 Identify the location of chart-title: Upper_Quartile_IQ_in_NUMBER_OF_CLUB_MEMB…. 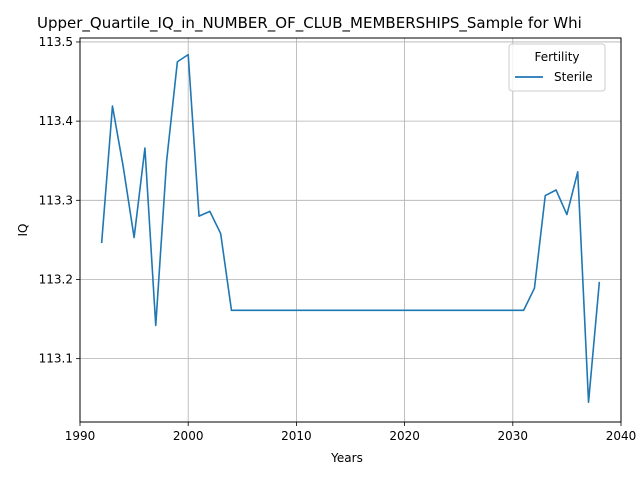
(309, 23).